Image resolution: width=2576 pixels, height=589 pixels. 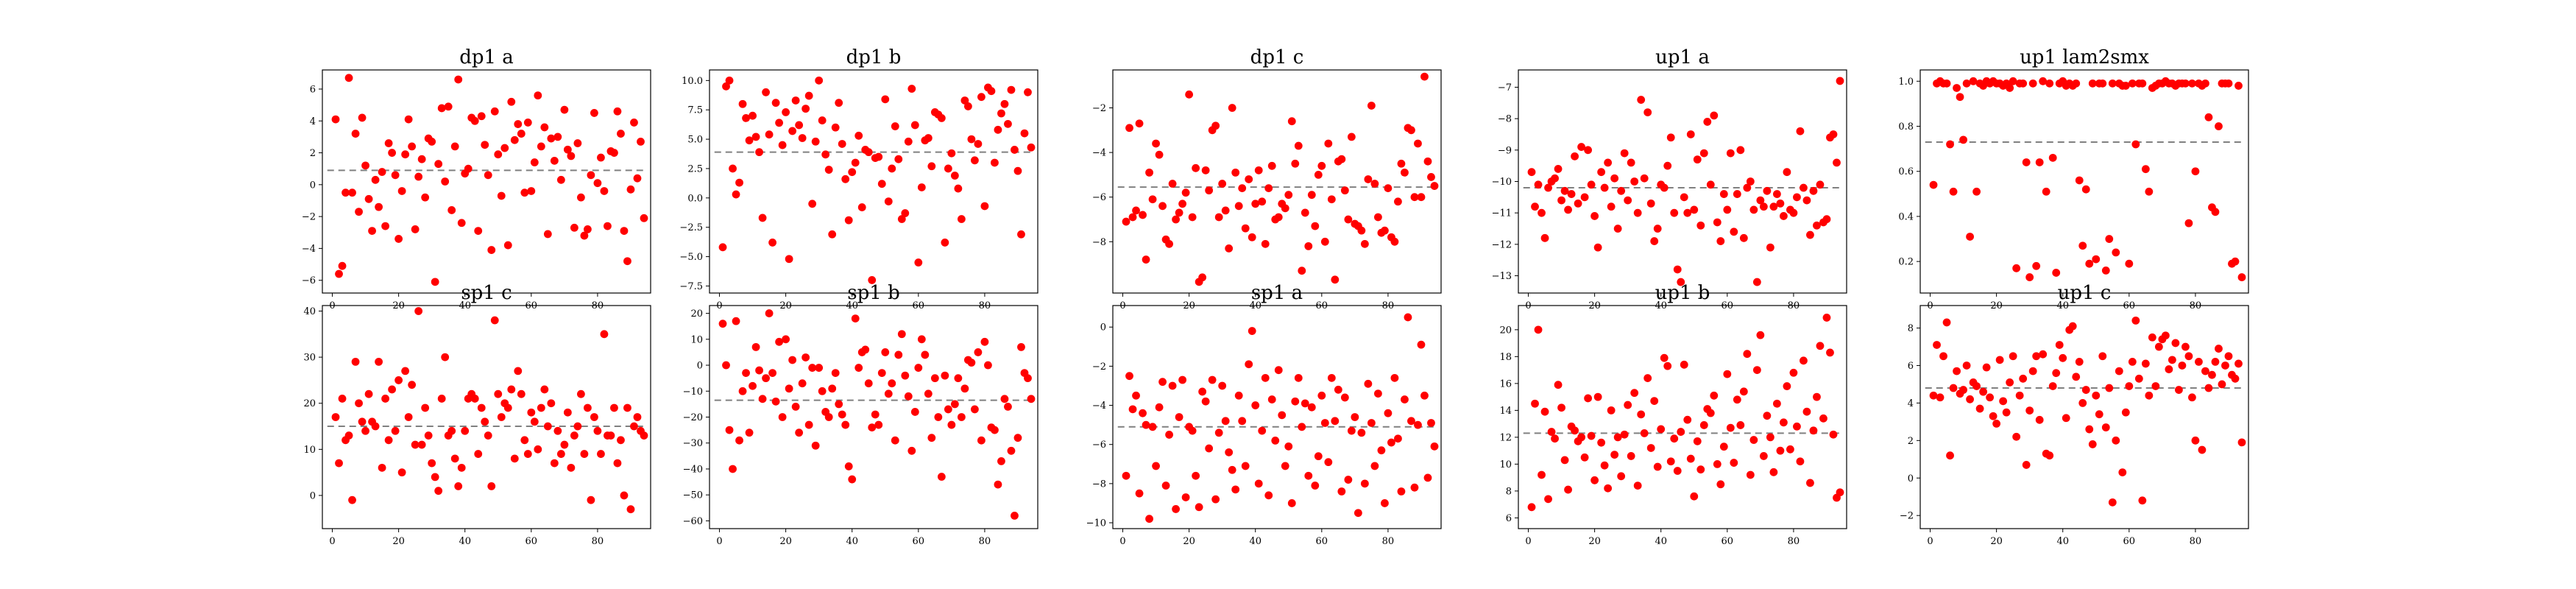 I want to click on subplot-title: dp1 b, so click(x=874, y=57).